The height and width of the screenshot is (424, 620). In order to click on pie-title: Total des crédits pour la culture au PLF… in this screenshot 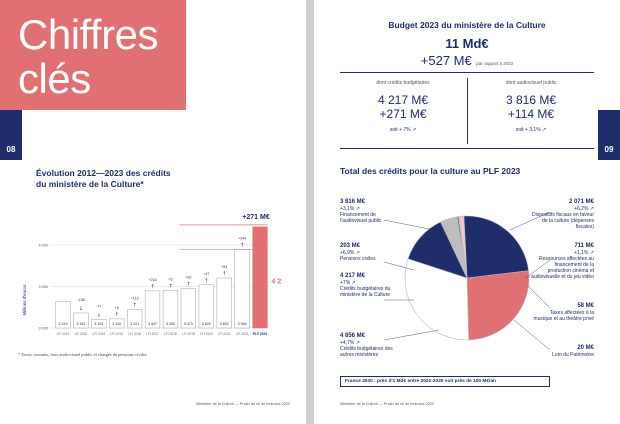, I will do `click(430, 171)`.